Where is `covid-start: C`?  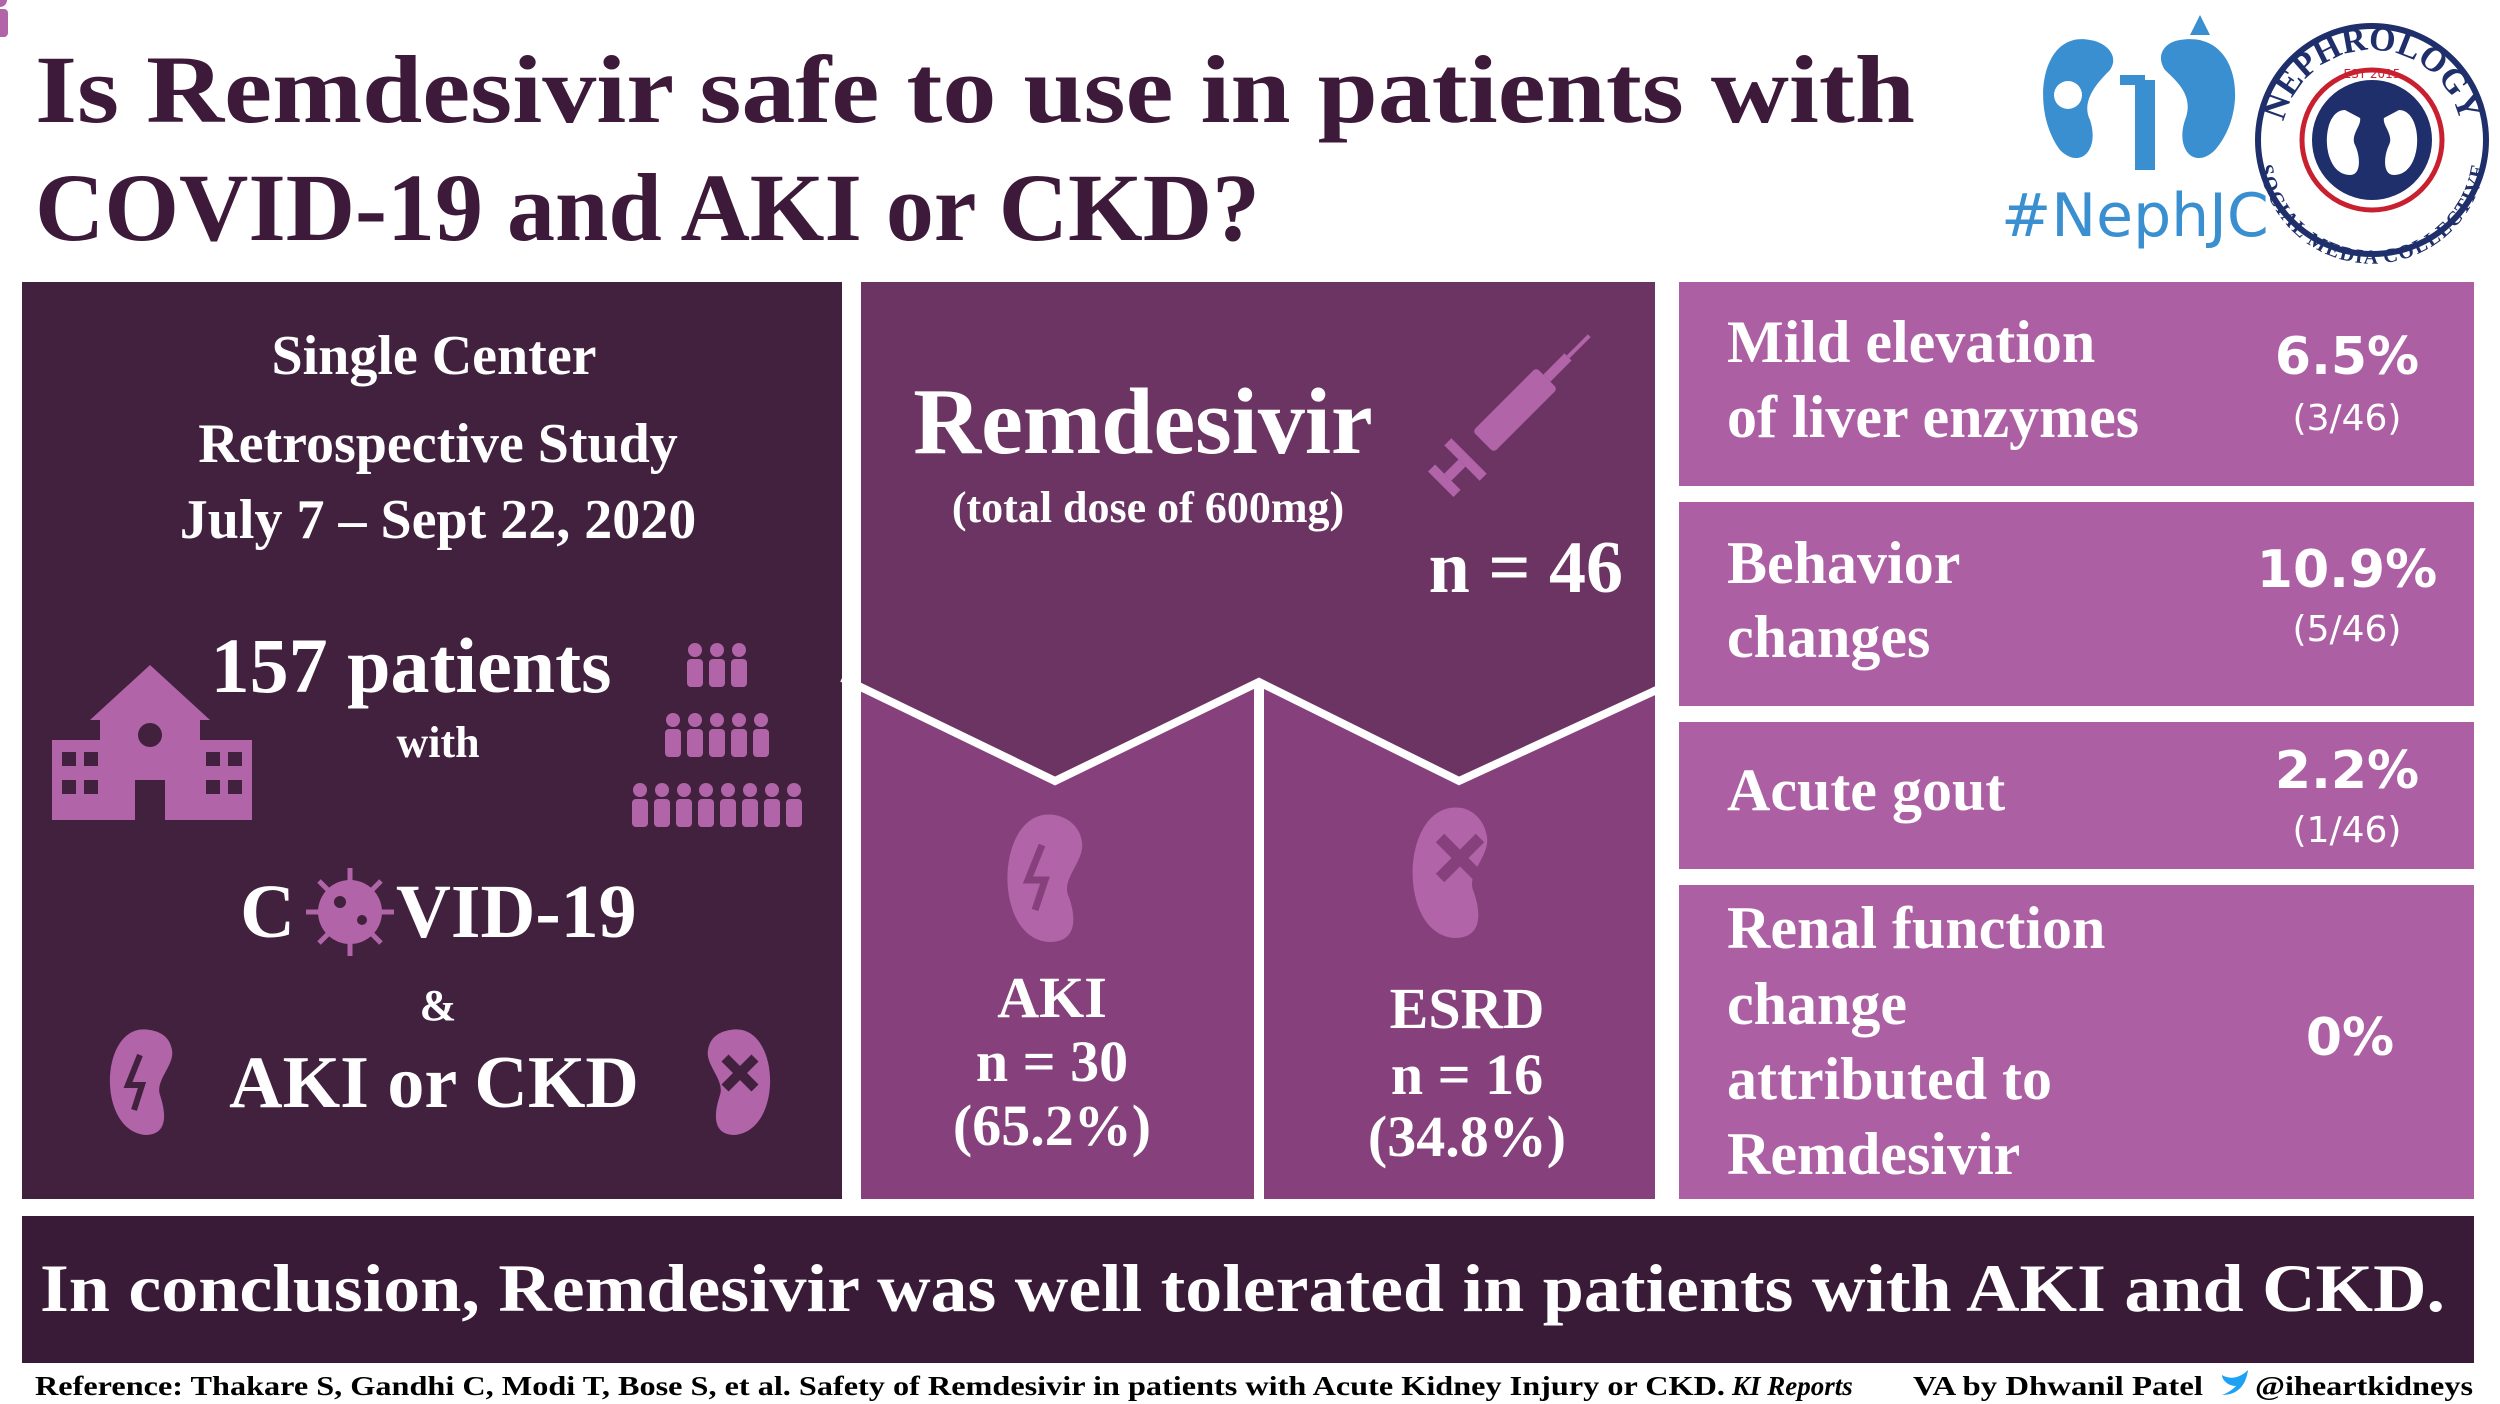
covid-start: C is located at coordinates (267, 912).